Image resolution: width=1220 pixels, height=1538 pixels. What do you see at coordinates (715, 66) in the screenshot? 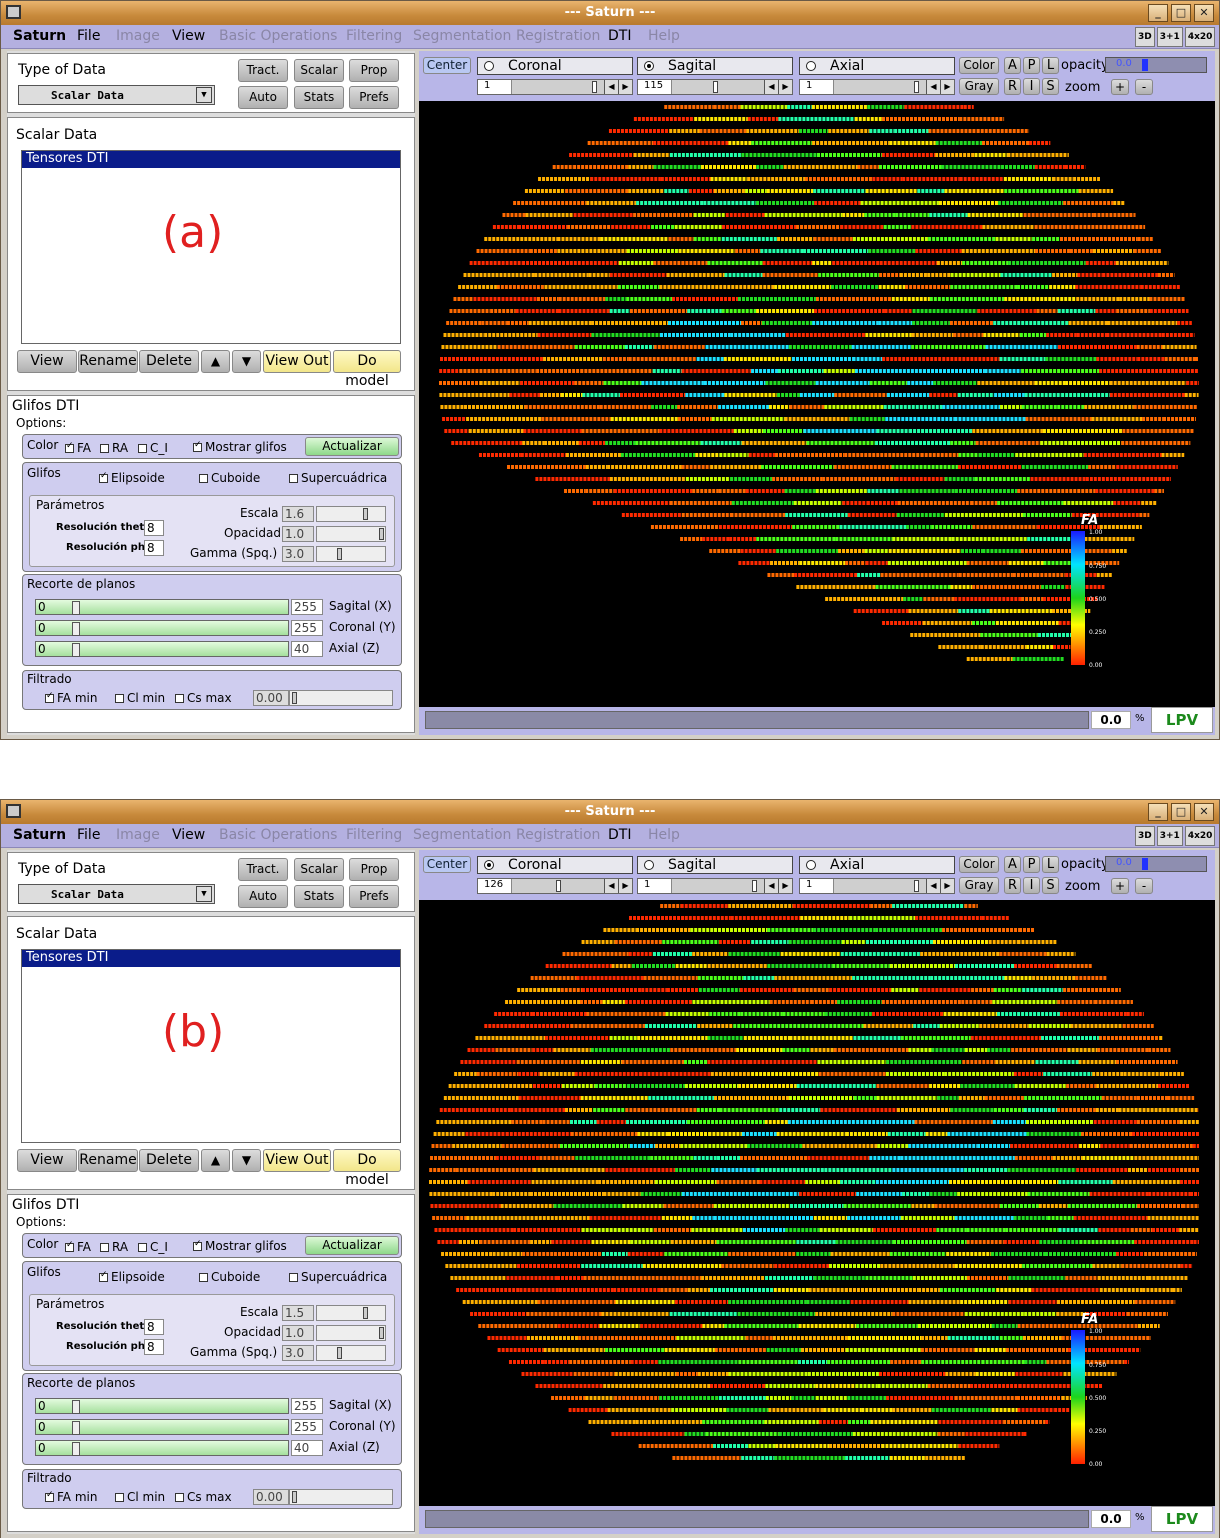
I see `sagital-selector: Sagital` at bounding box center [715, 66].